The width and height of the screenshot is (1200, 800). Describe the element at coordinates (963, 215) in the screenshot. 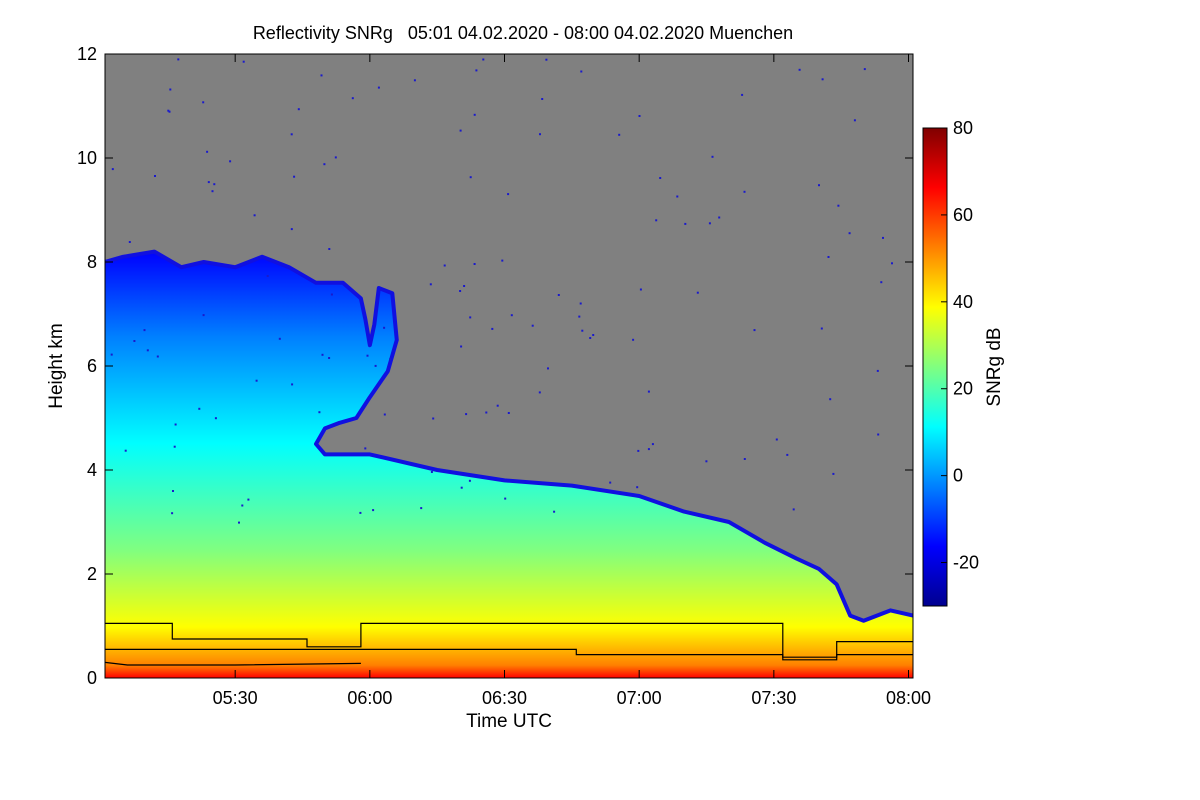

I see `colorbar-tick-label: 60` at that location.